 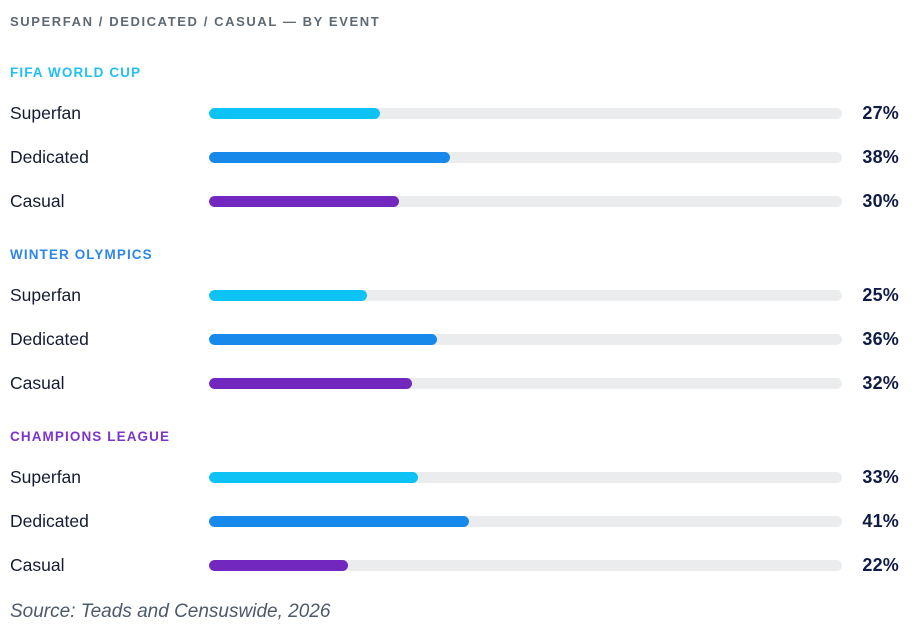 I want to click on bar-row: Superfan 33%, so click(x=454, y=477).